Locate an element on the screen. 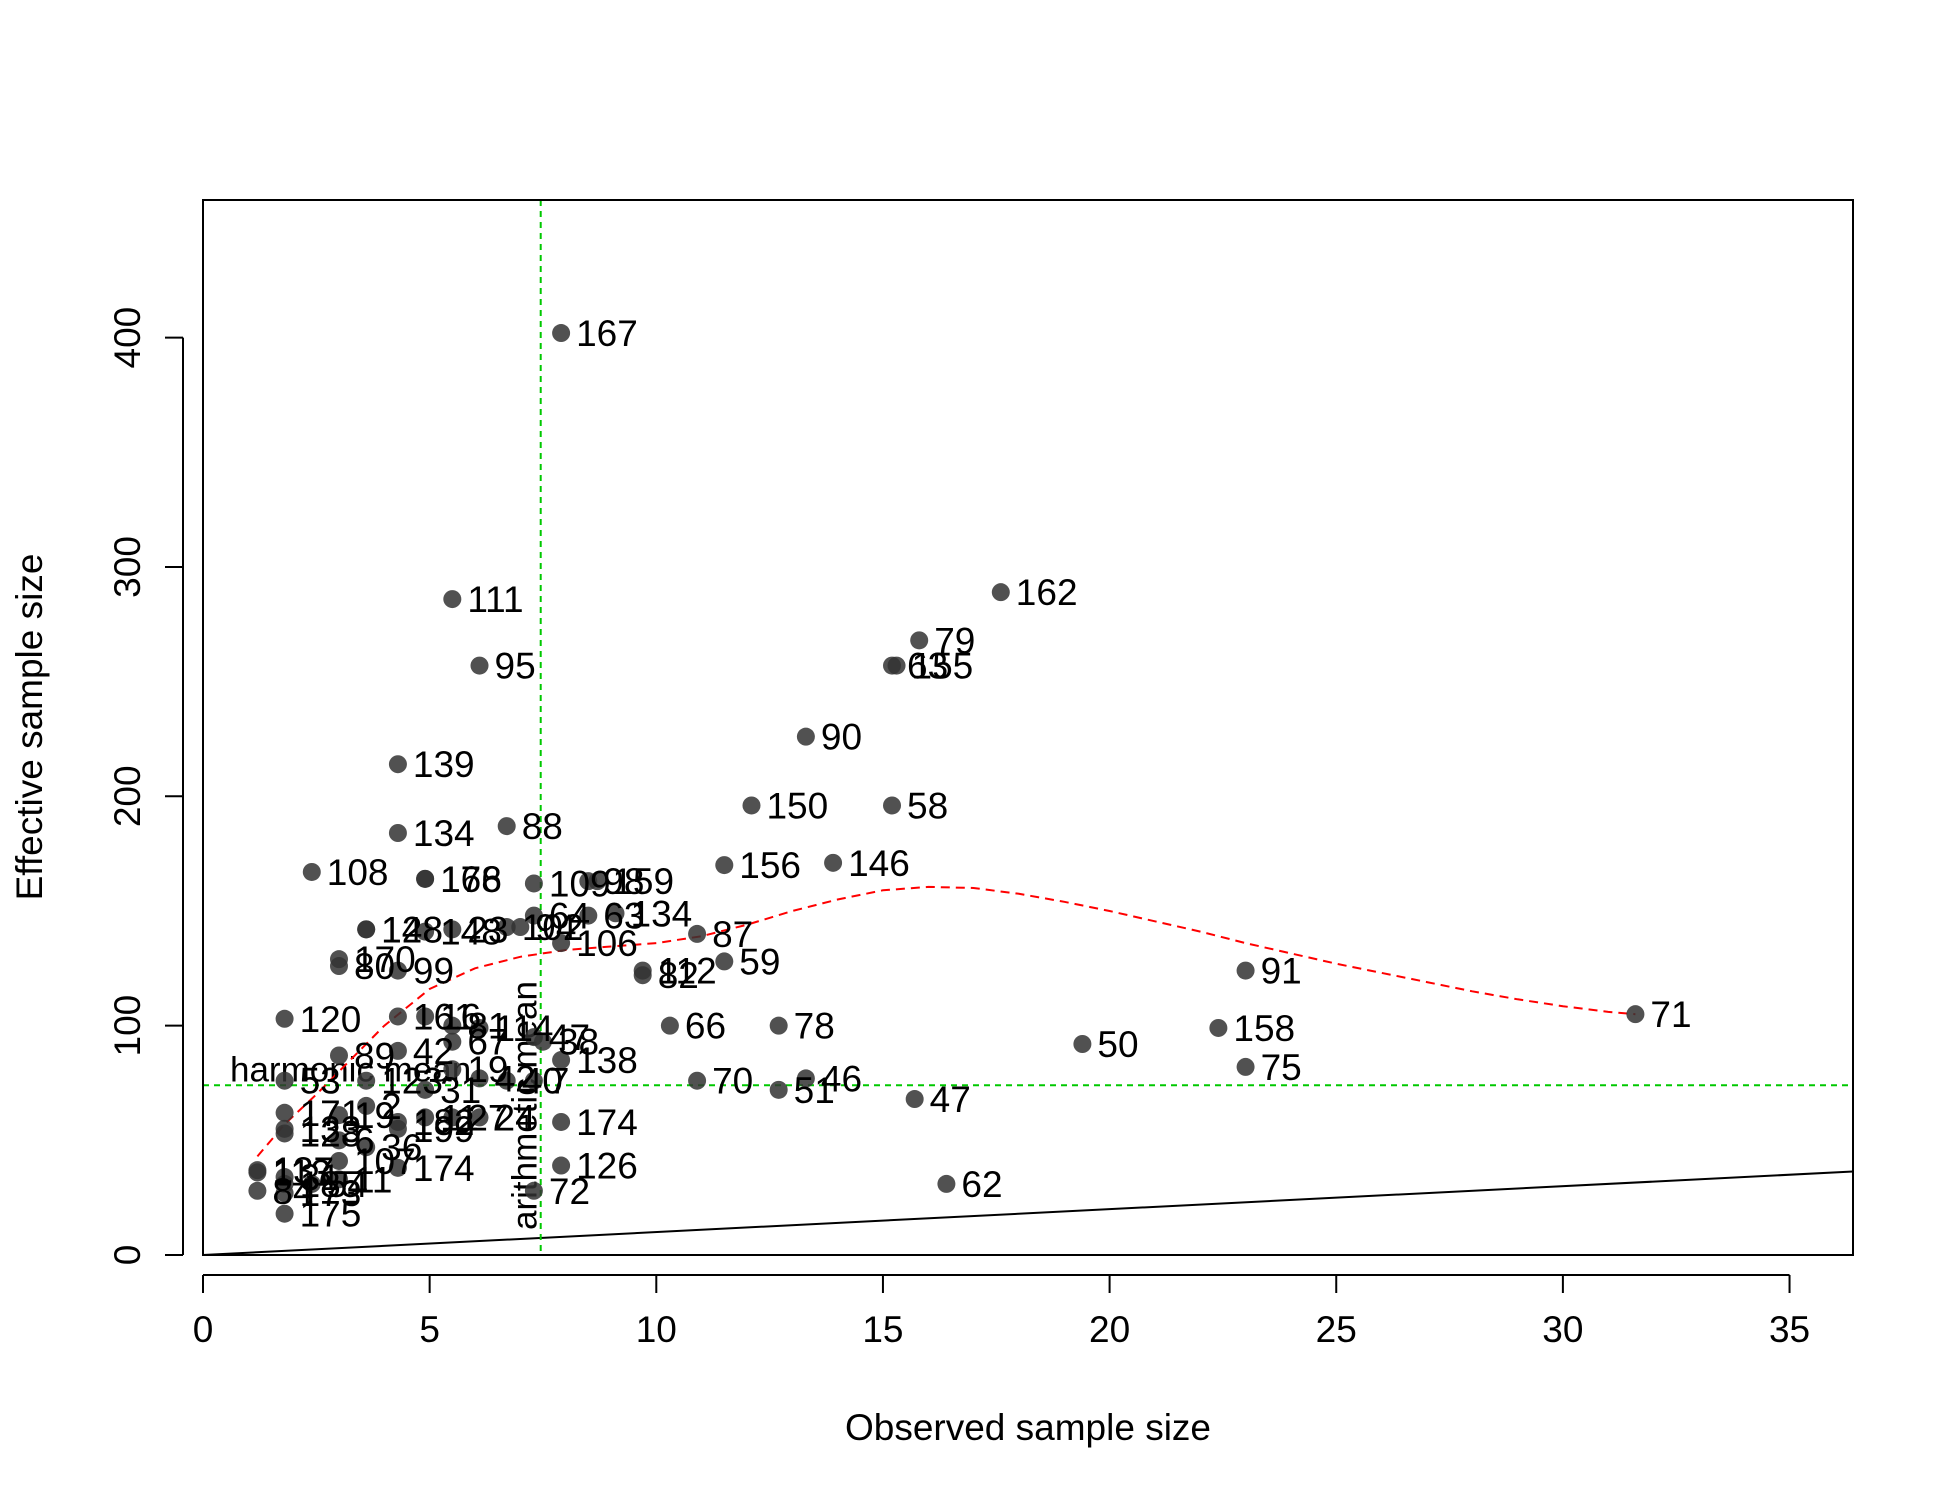 The height and width of the screenshot is (1500, 1950). point-label: 46 is located at coordinates (841, 1078).